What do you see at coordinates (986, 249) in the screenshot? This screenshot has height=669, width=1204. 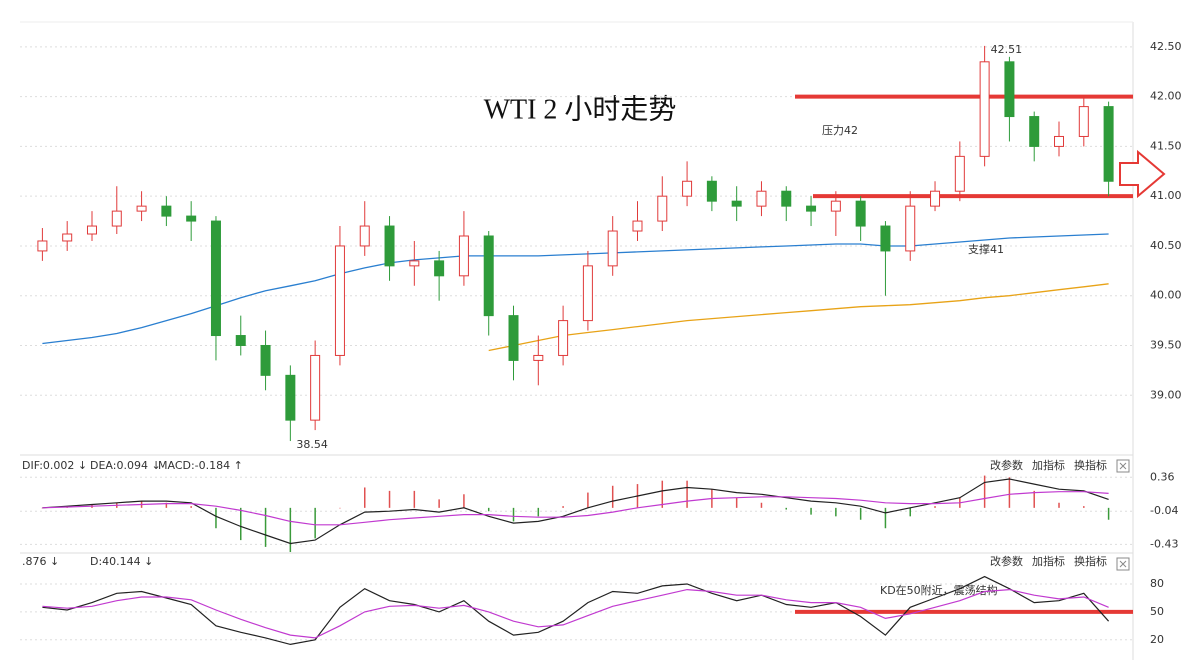 I see `reference-label: 支撑41` at bounding box center [986, 249].